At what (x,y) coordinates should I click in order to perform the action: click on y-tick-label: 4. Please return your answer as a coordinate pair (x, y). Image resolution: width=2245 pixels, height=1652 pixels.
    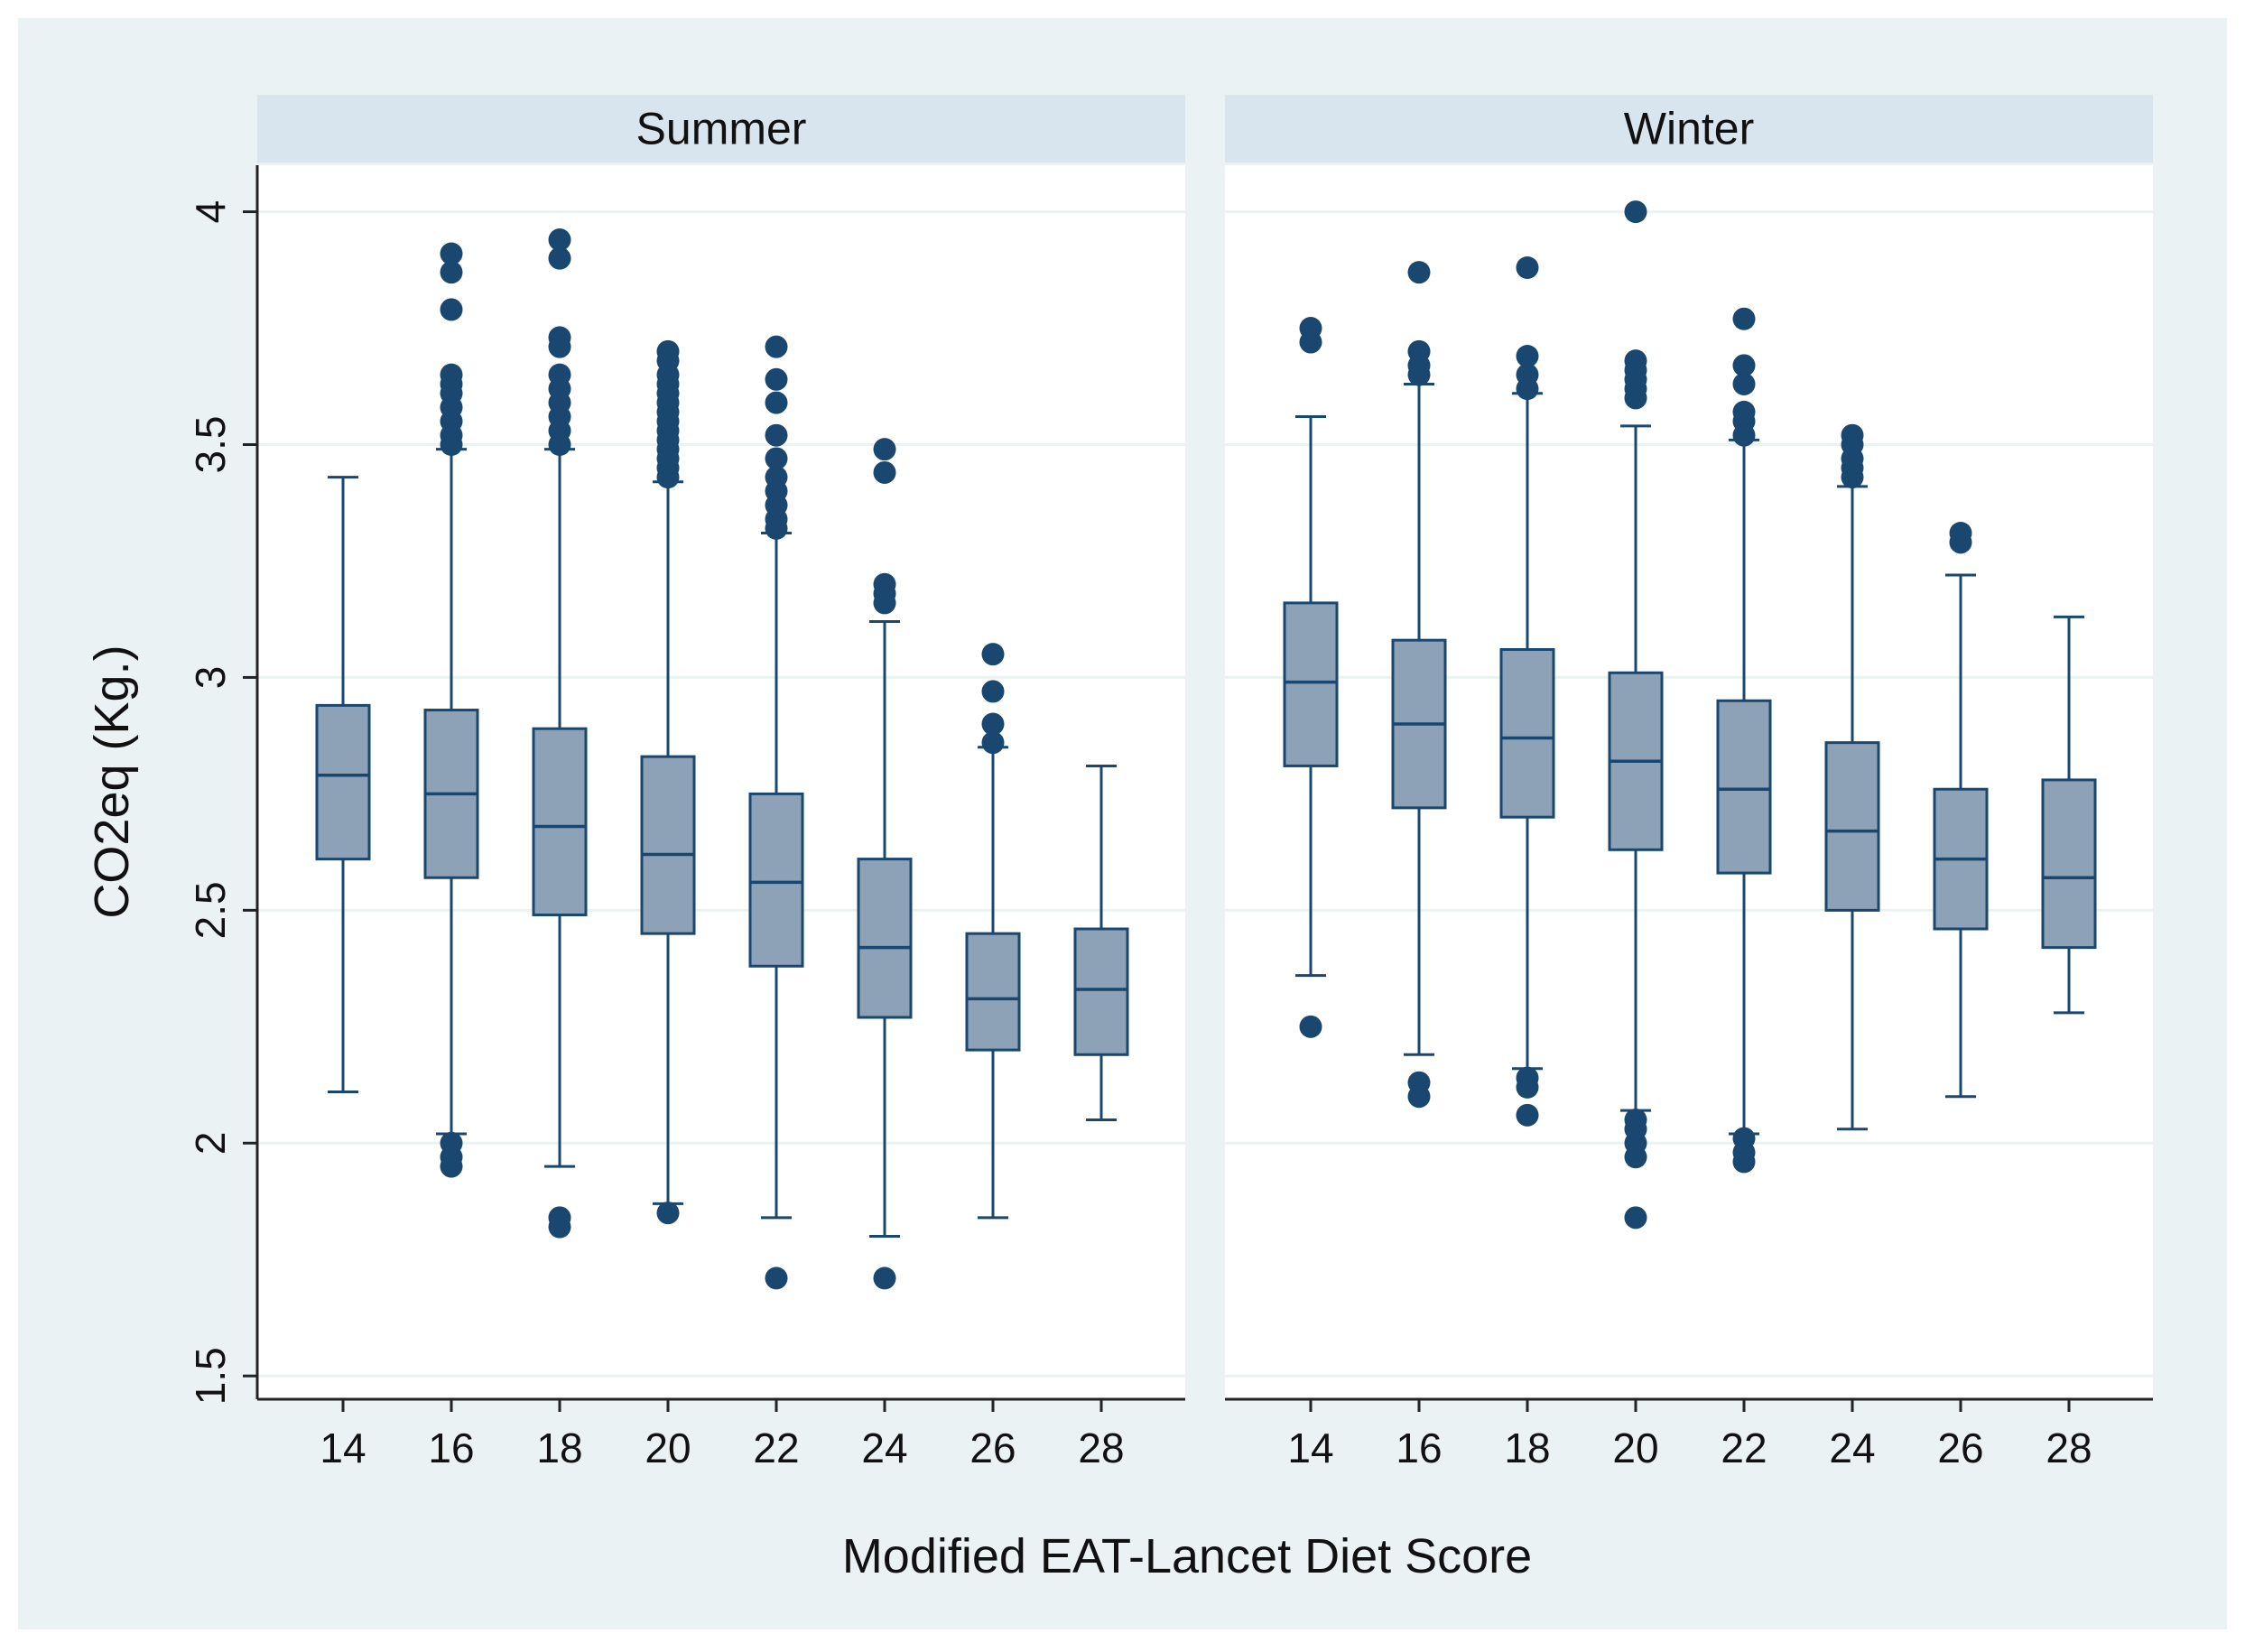
    Looking at the image, I should click on (210, 212).